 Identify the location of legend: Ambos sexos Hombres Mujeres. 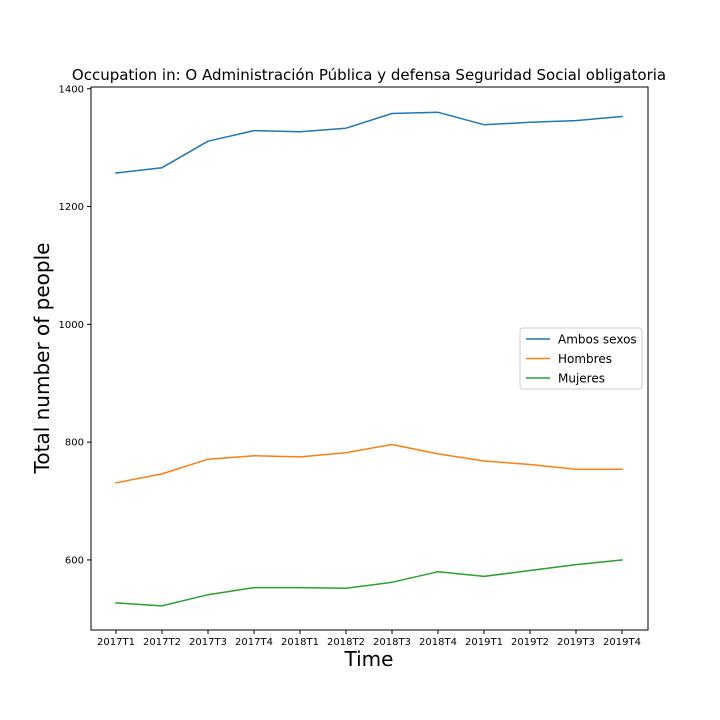
(581, 358).